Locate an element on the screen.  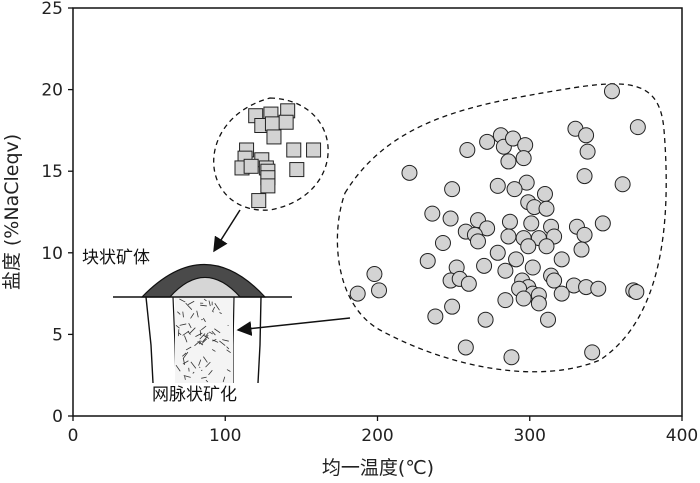
vein-inner-right is located at coordinates (233, 339).